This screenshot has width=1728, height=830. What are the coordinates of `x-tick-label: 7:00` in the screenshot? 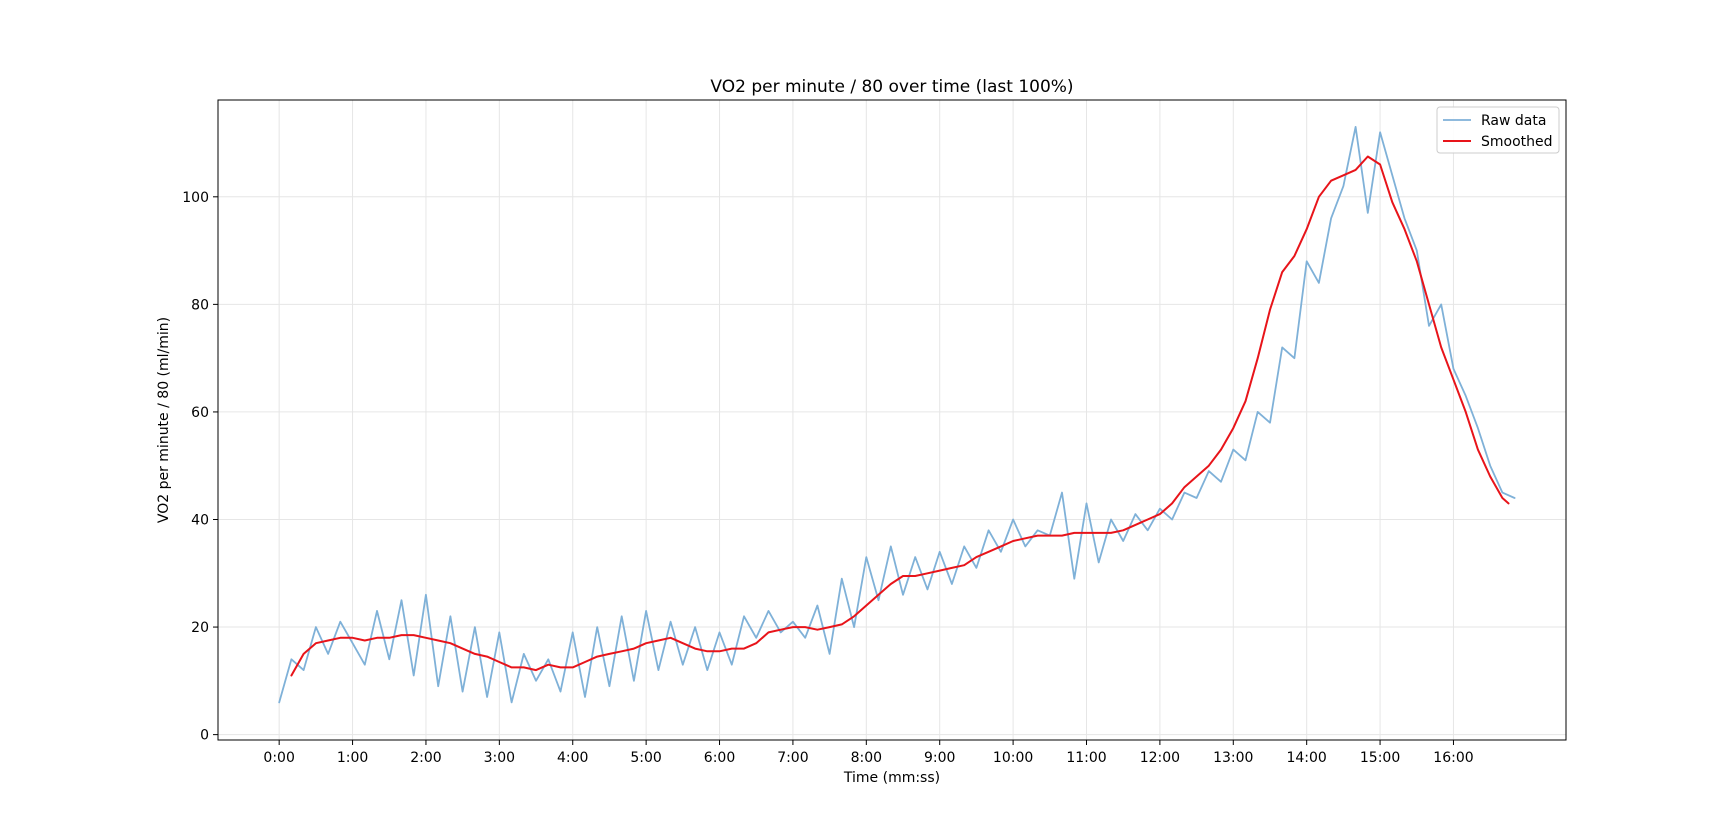 It's located at (792, 758).